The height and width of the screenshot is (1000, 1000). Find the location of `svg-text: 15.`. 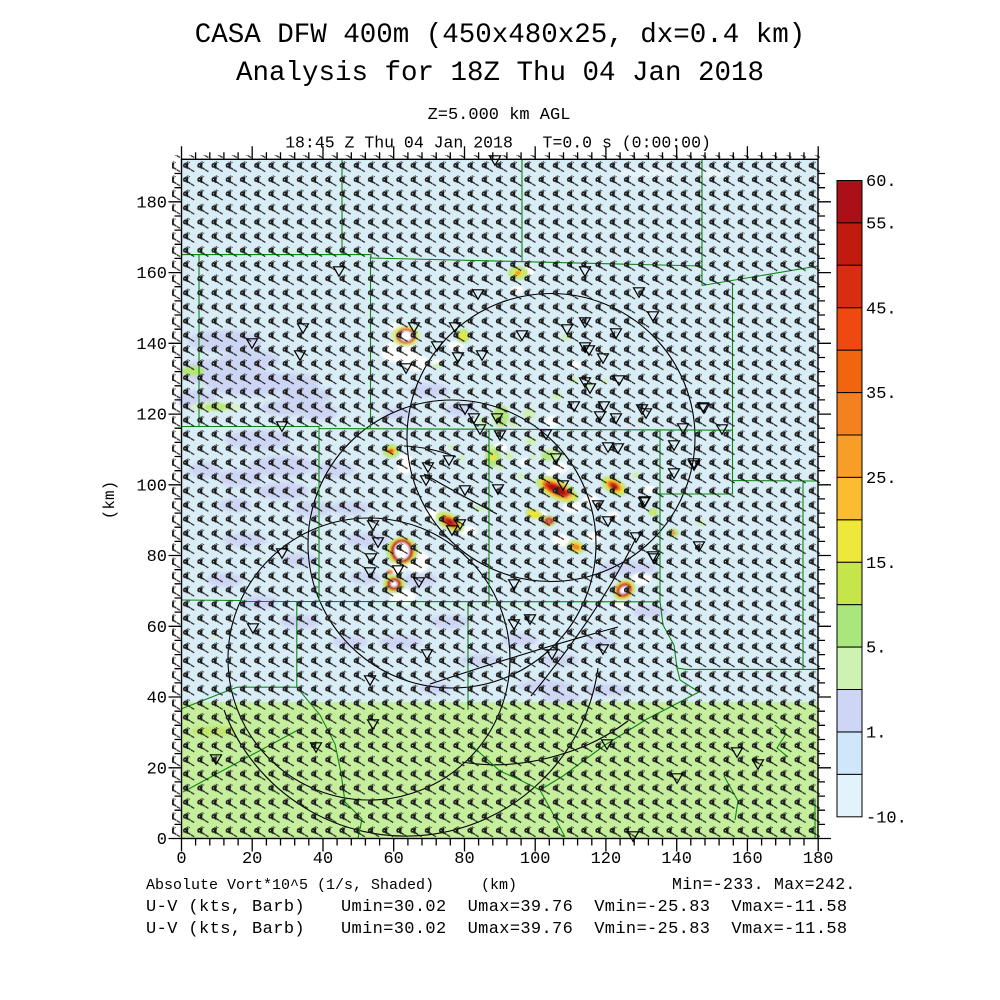

svg-text: 15. is located at coordinates (881, 564).